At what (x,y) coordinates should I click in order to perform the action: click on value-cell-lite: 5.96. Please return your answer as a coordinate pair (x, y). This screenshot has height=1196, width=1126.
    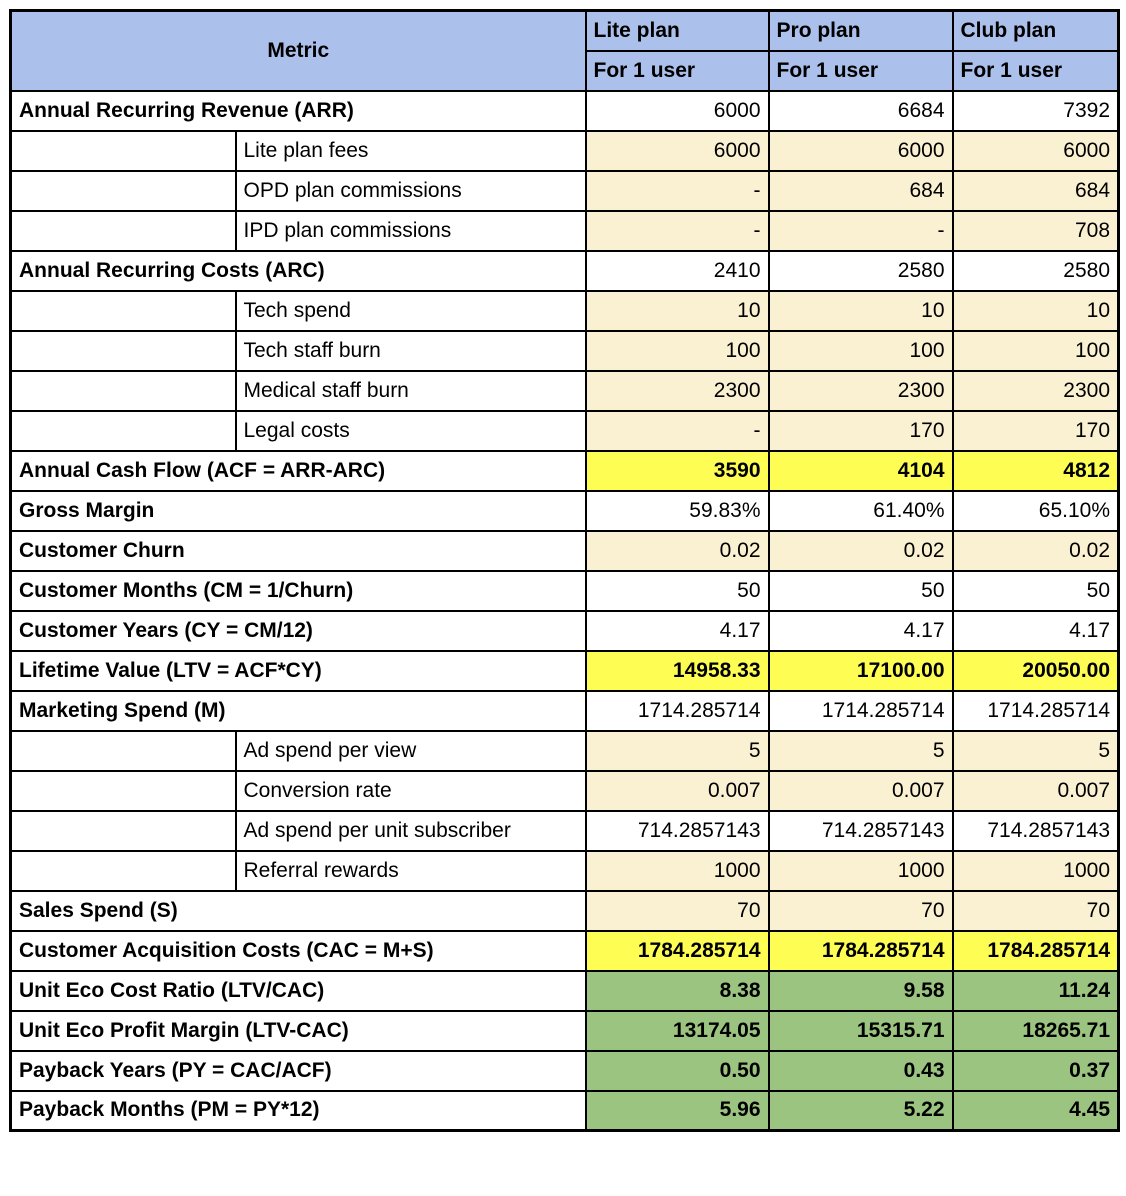
    Looking at the image, I should click on (677, 1110).